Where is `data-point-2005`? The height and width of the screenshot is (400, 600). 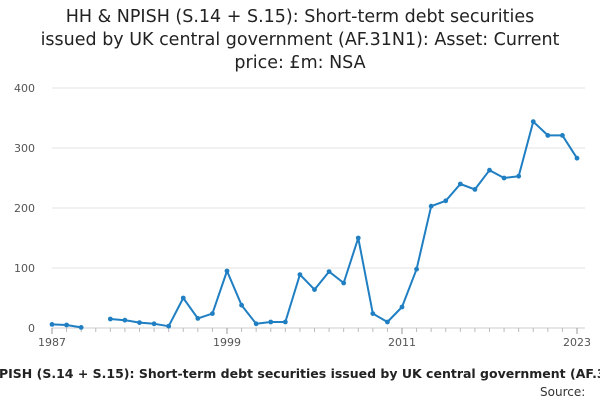
data-point-2005 is located at coordinates (314, 289).